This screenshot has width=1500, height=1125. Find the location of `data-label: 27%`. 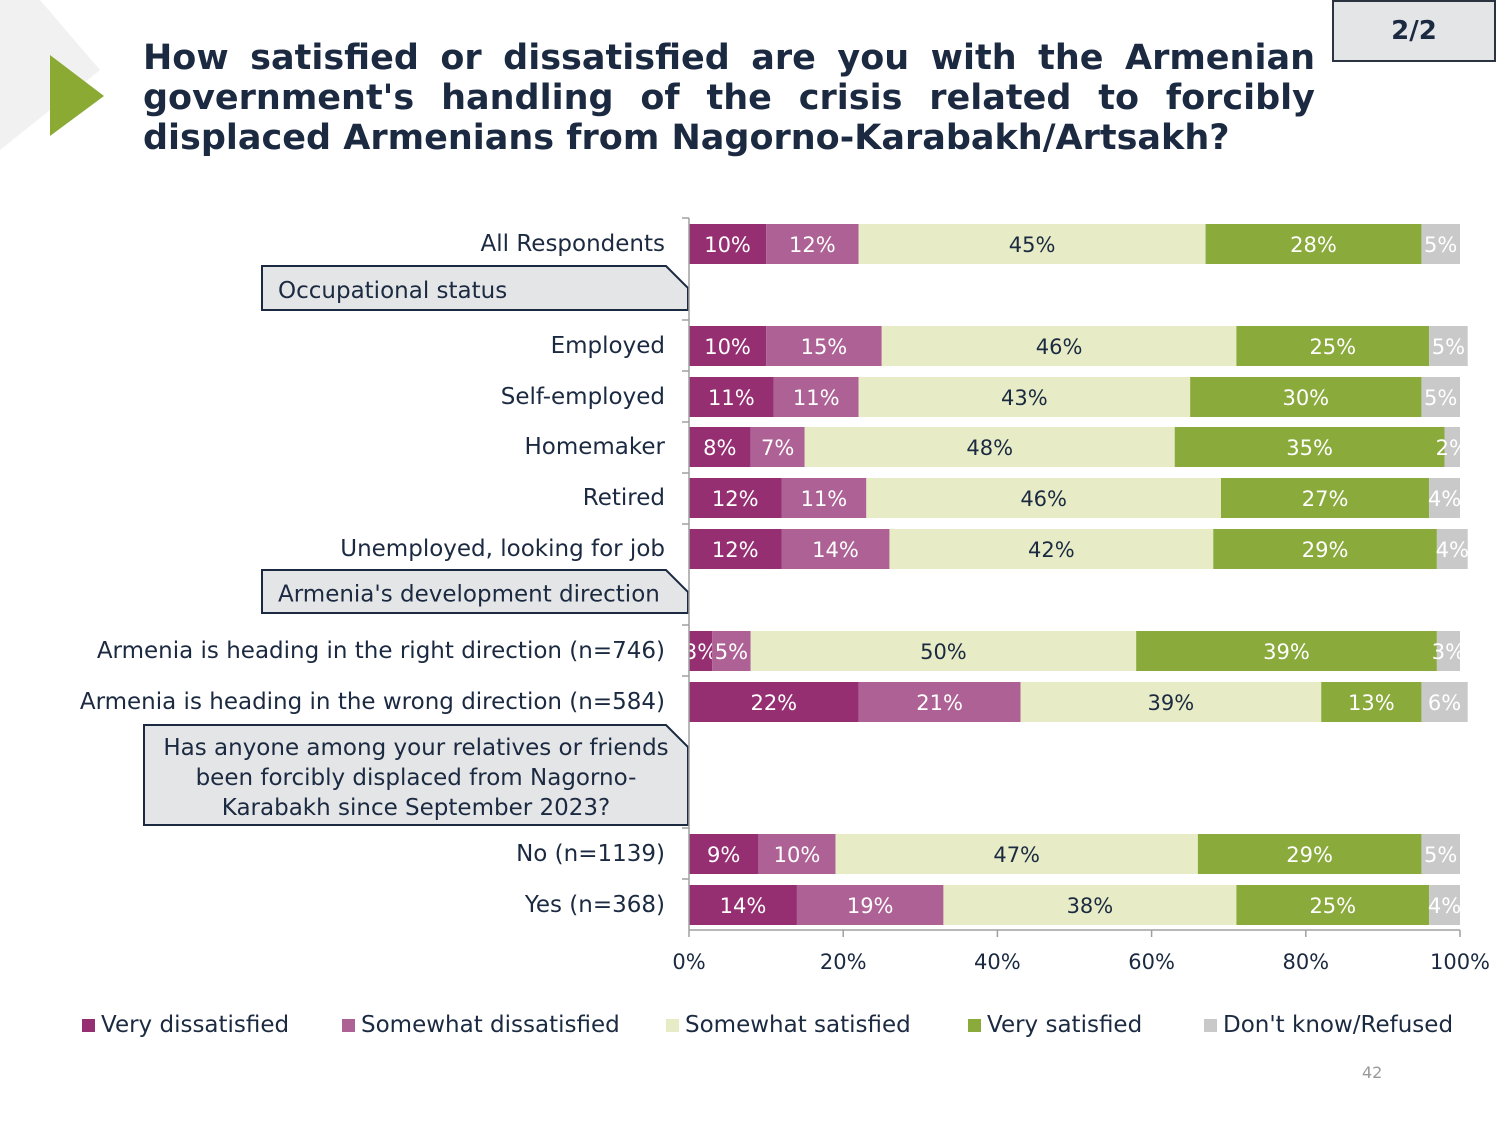

data-label: 27% is located at coordinates (1325, 499).